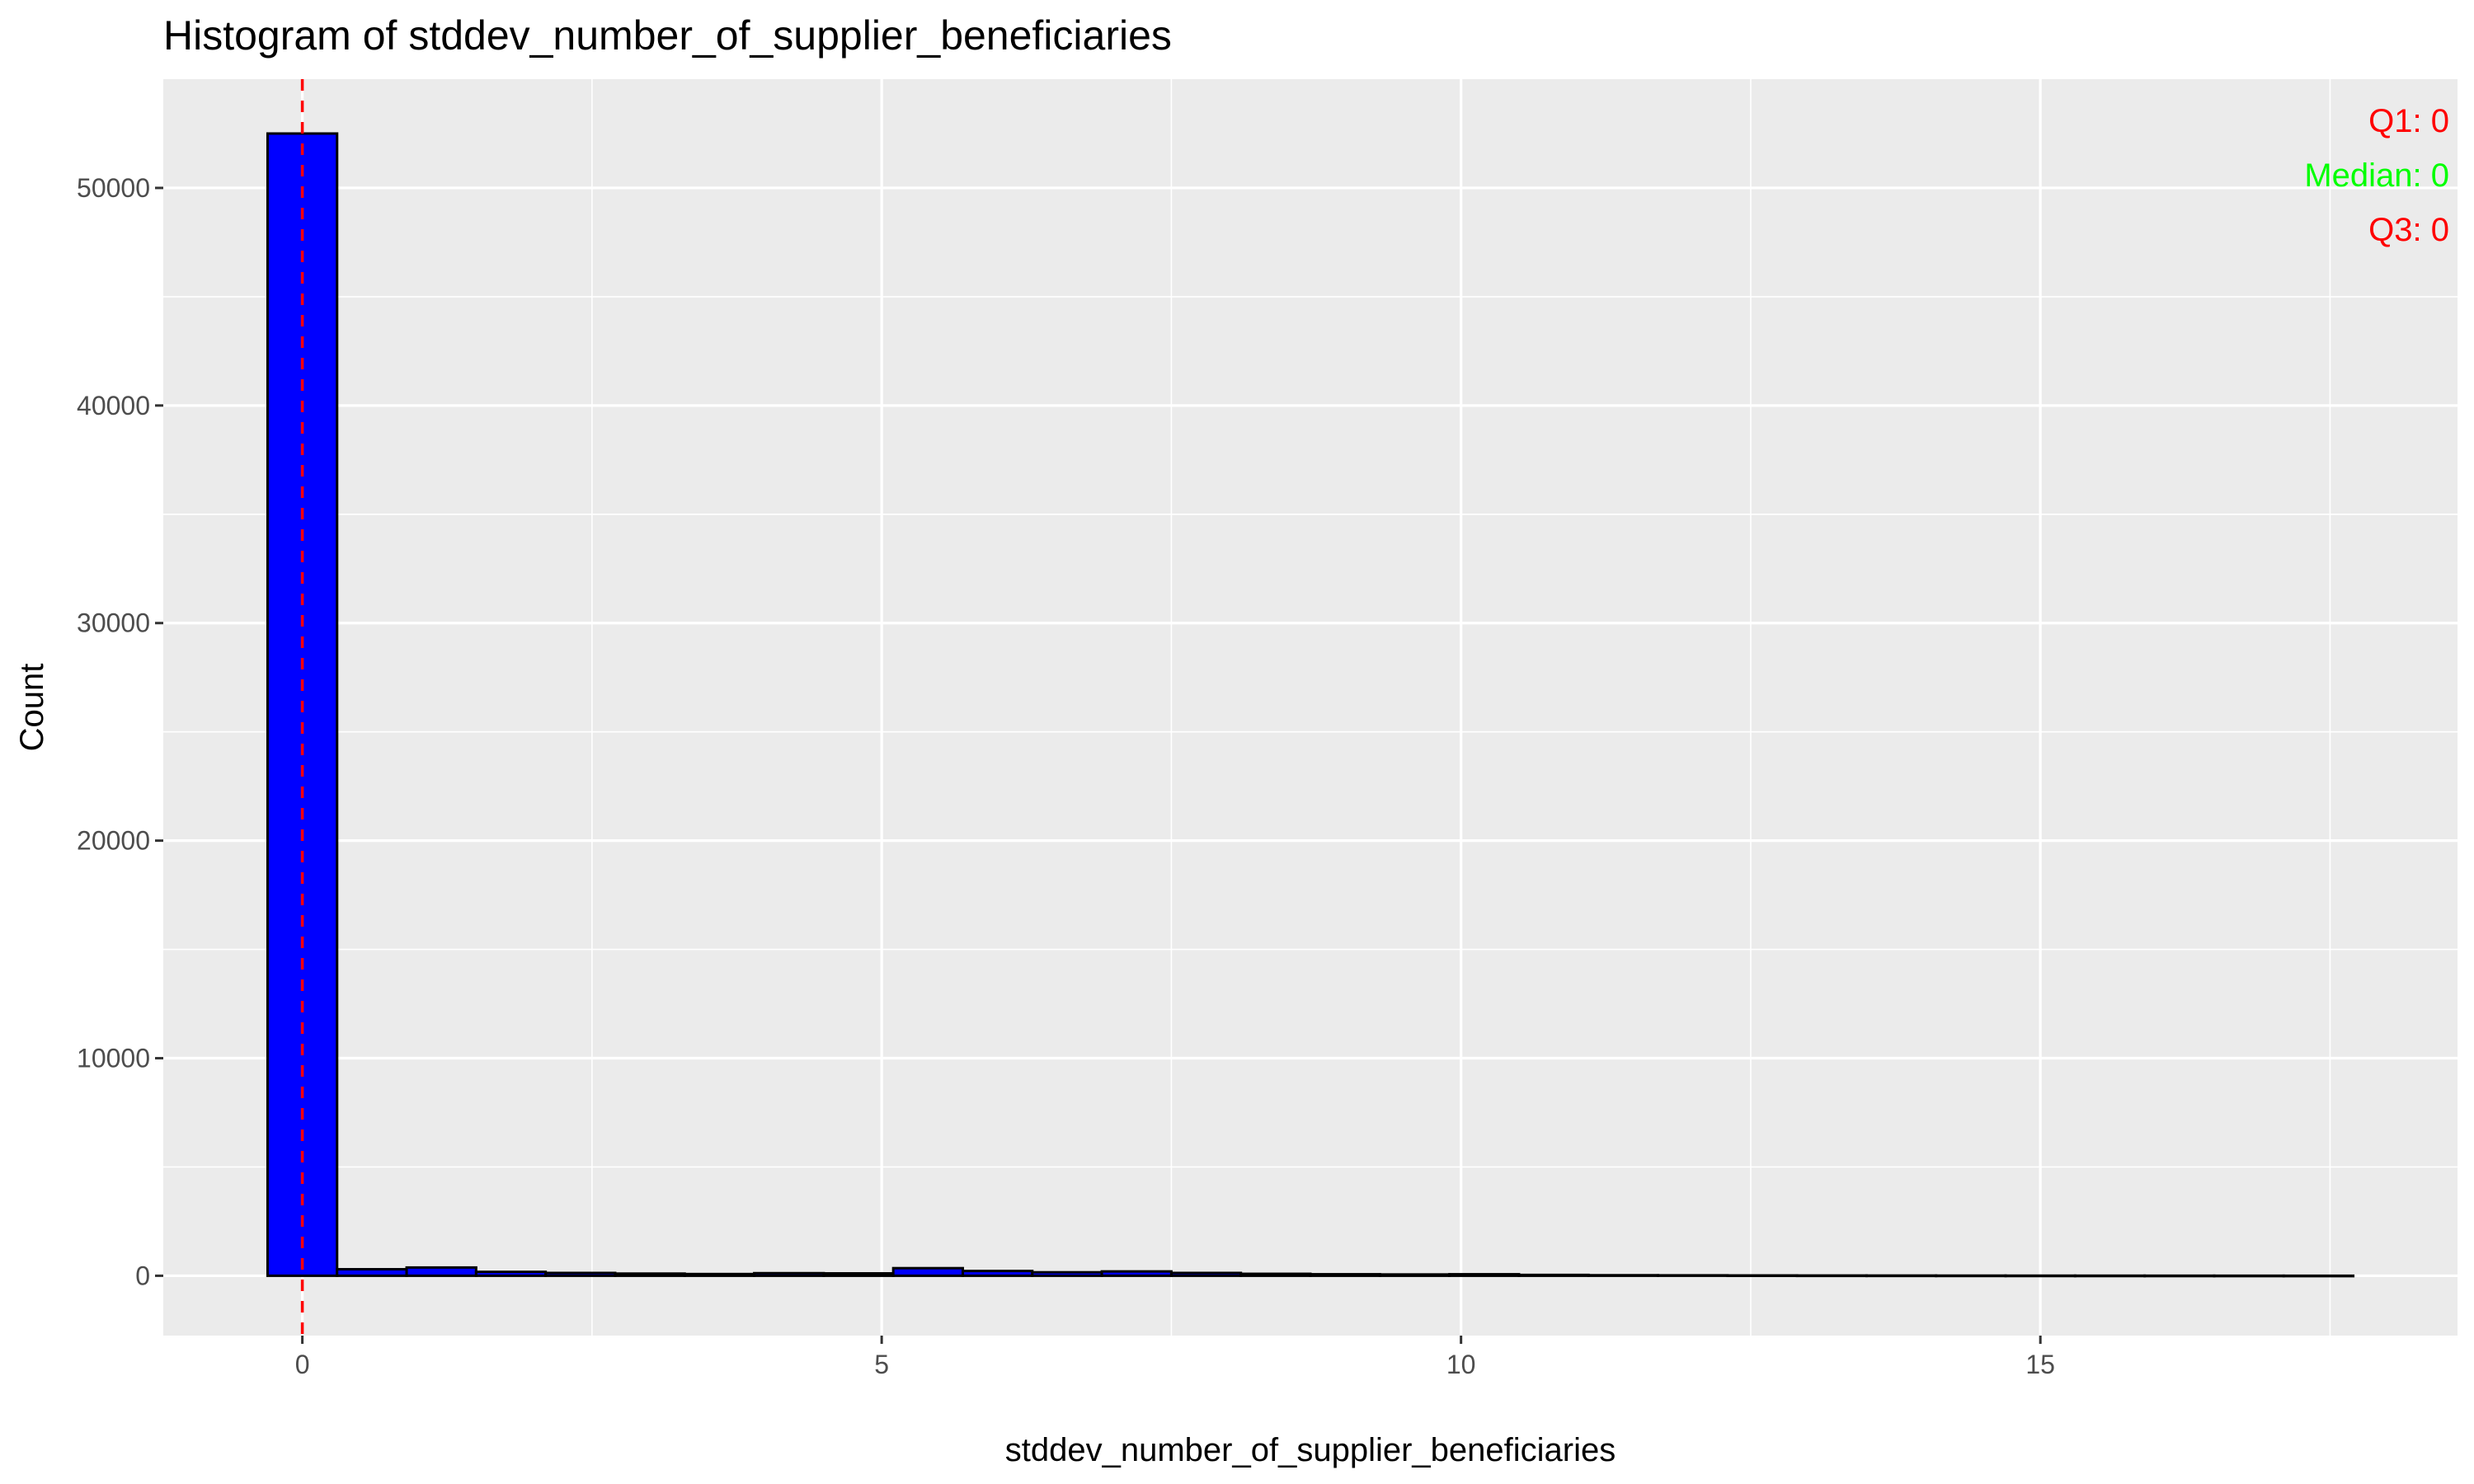  I want to click on quartile-annotation: Q3: 0, so click(2408, 230).